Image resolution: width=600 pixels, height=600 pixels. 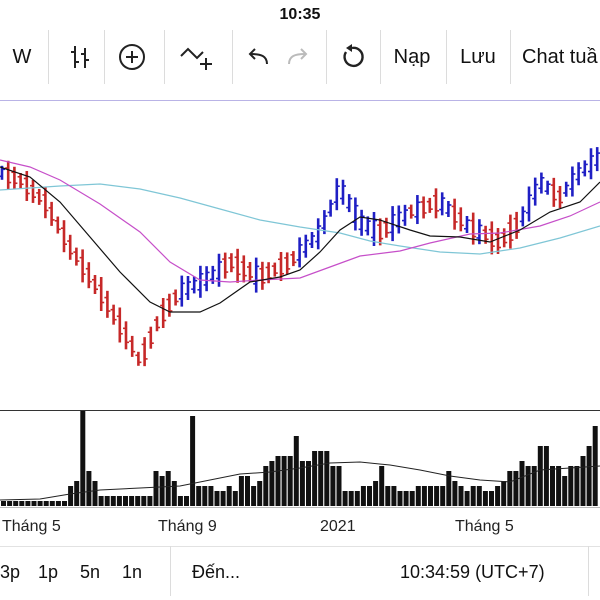 What do you see at coordinates (132, 572) in the screenshot?
I see `range-1n: 1n` at bounding box center [132, 572].